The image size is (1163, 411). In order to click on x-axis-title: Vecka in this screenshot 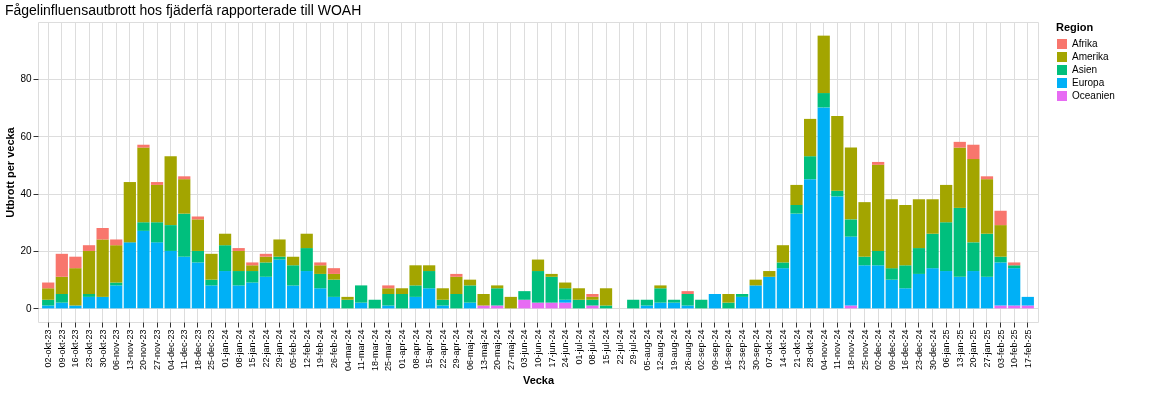, I will do `click(538, 380)`.